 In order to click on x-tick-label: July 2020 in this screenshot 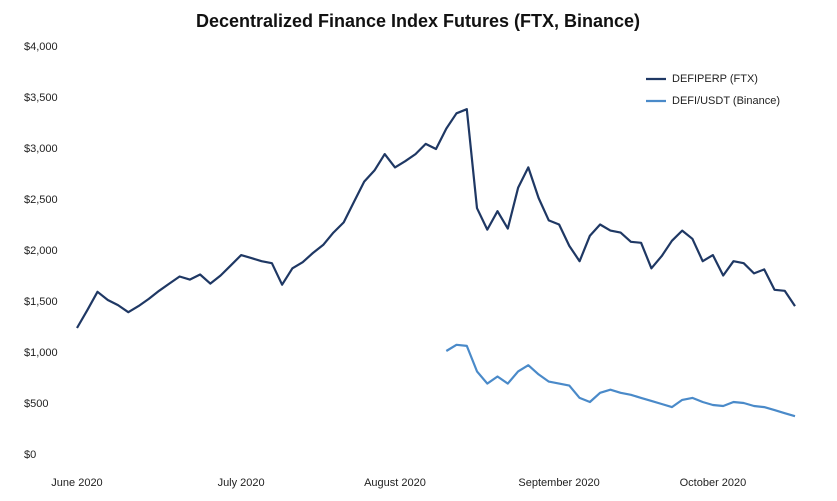, I will do `click(241, 483)`.